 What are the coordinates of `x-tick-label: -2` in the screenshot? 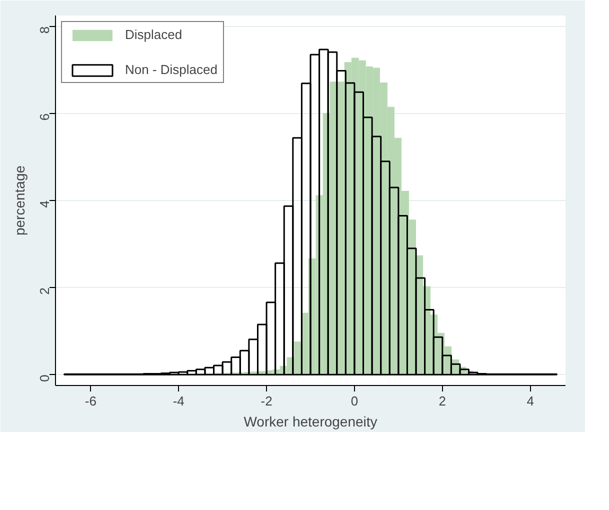 It's located at (266, 401).